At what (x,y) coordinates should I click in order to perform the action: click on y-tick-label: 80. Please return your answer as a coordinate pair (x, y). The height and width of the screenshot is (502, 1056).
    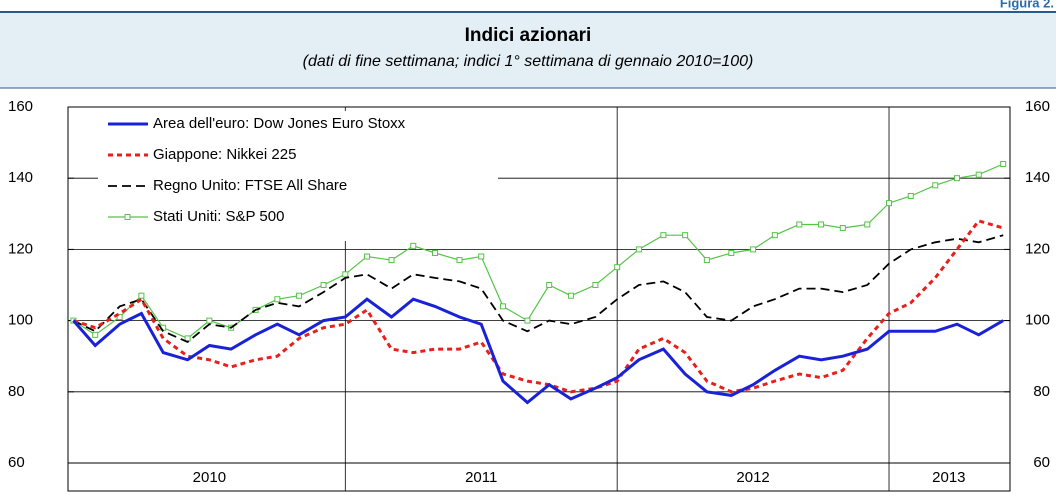
    Looking at the image, I should click on (16, 391).